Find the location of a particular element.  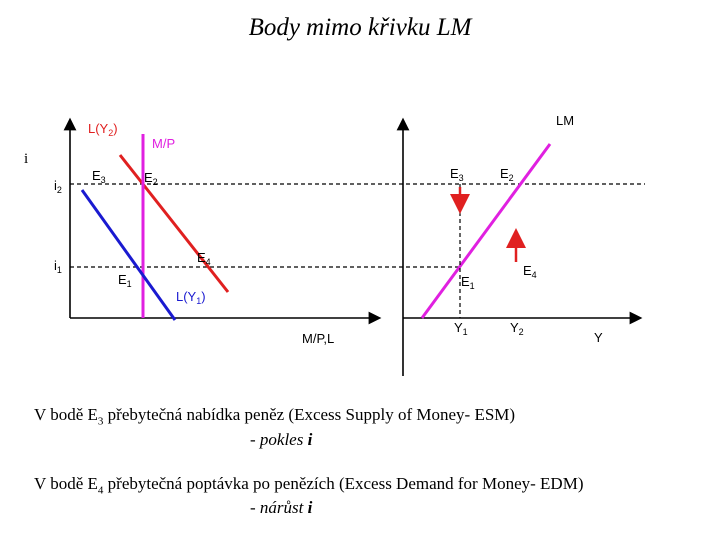

right-x-axis-label: Y is located at coordinates (598, 337).